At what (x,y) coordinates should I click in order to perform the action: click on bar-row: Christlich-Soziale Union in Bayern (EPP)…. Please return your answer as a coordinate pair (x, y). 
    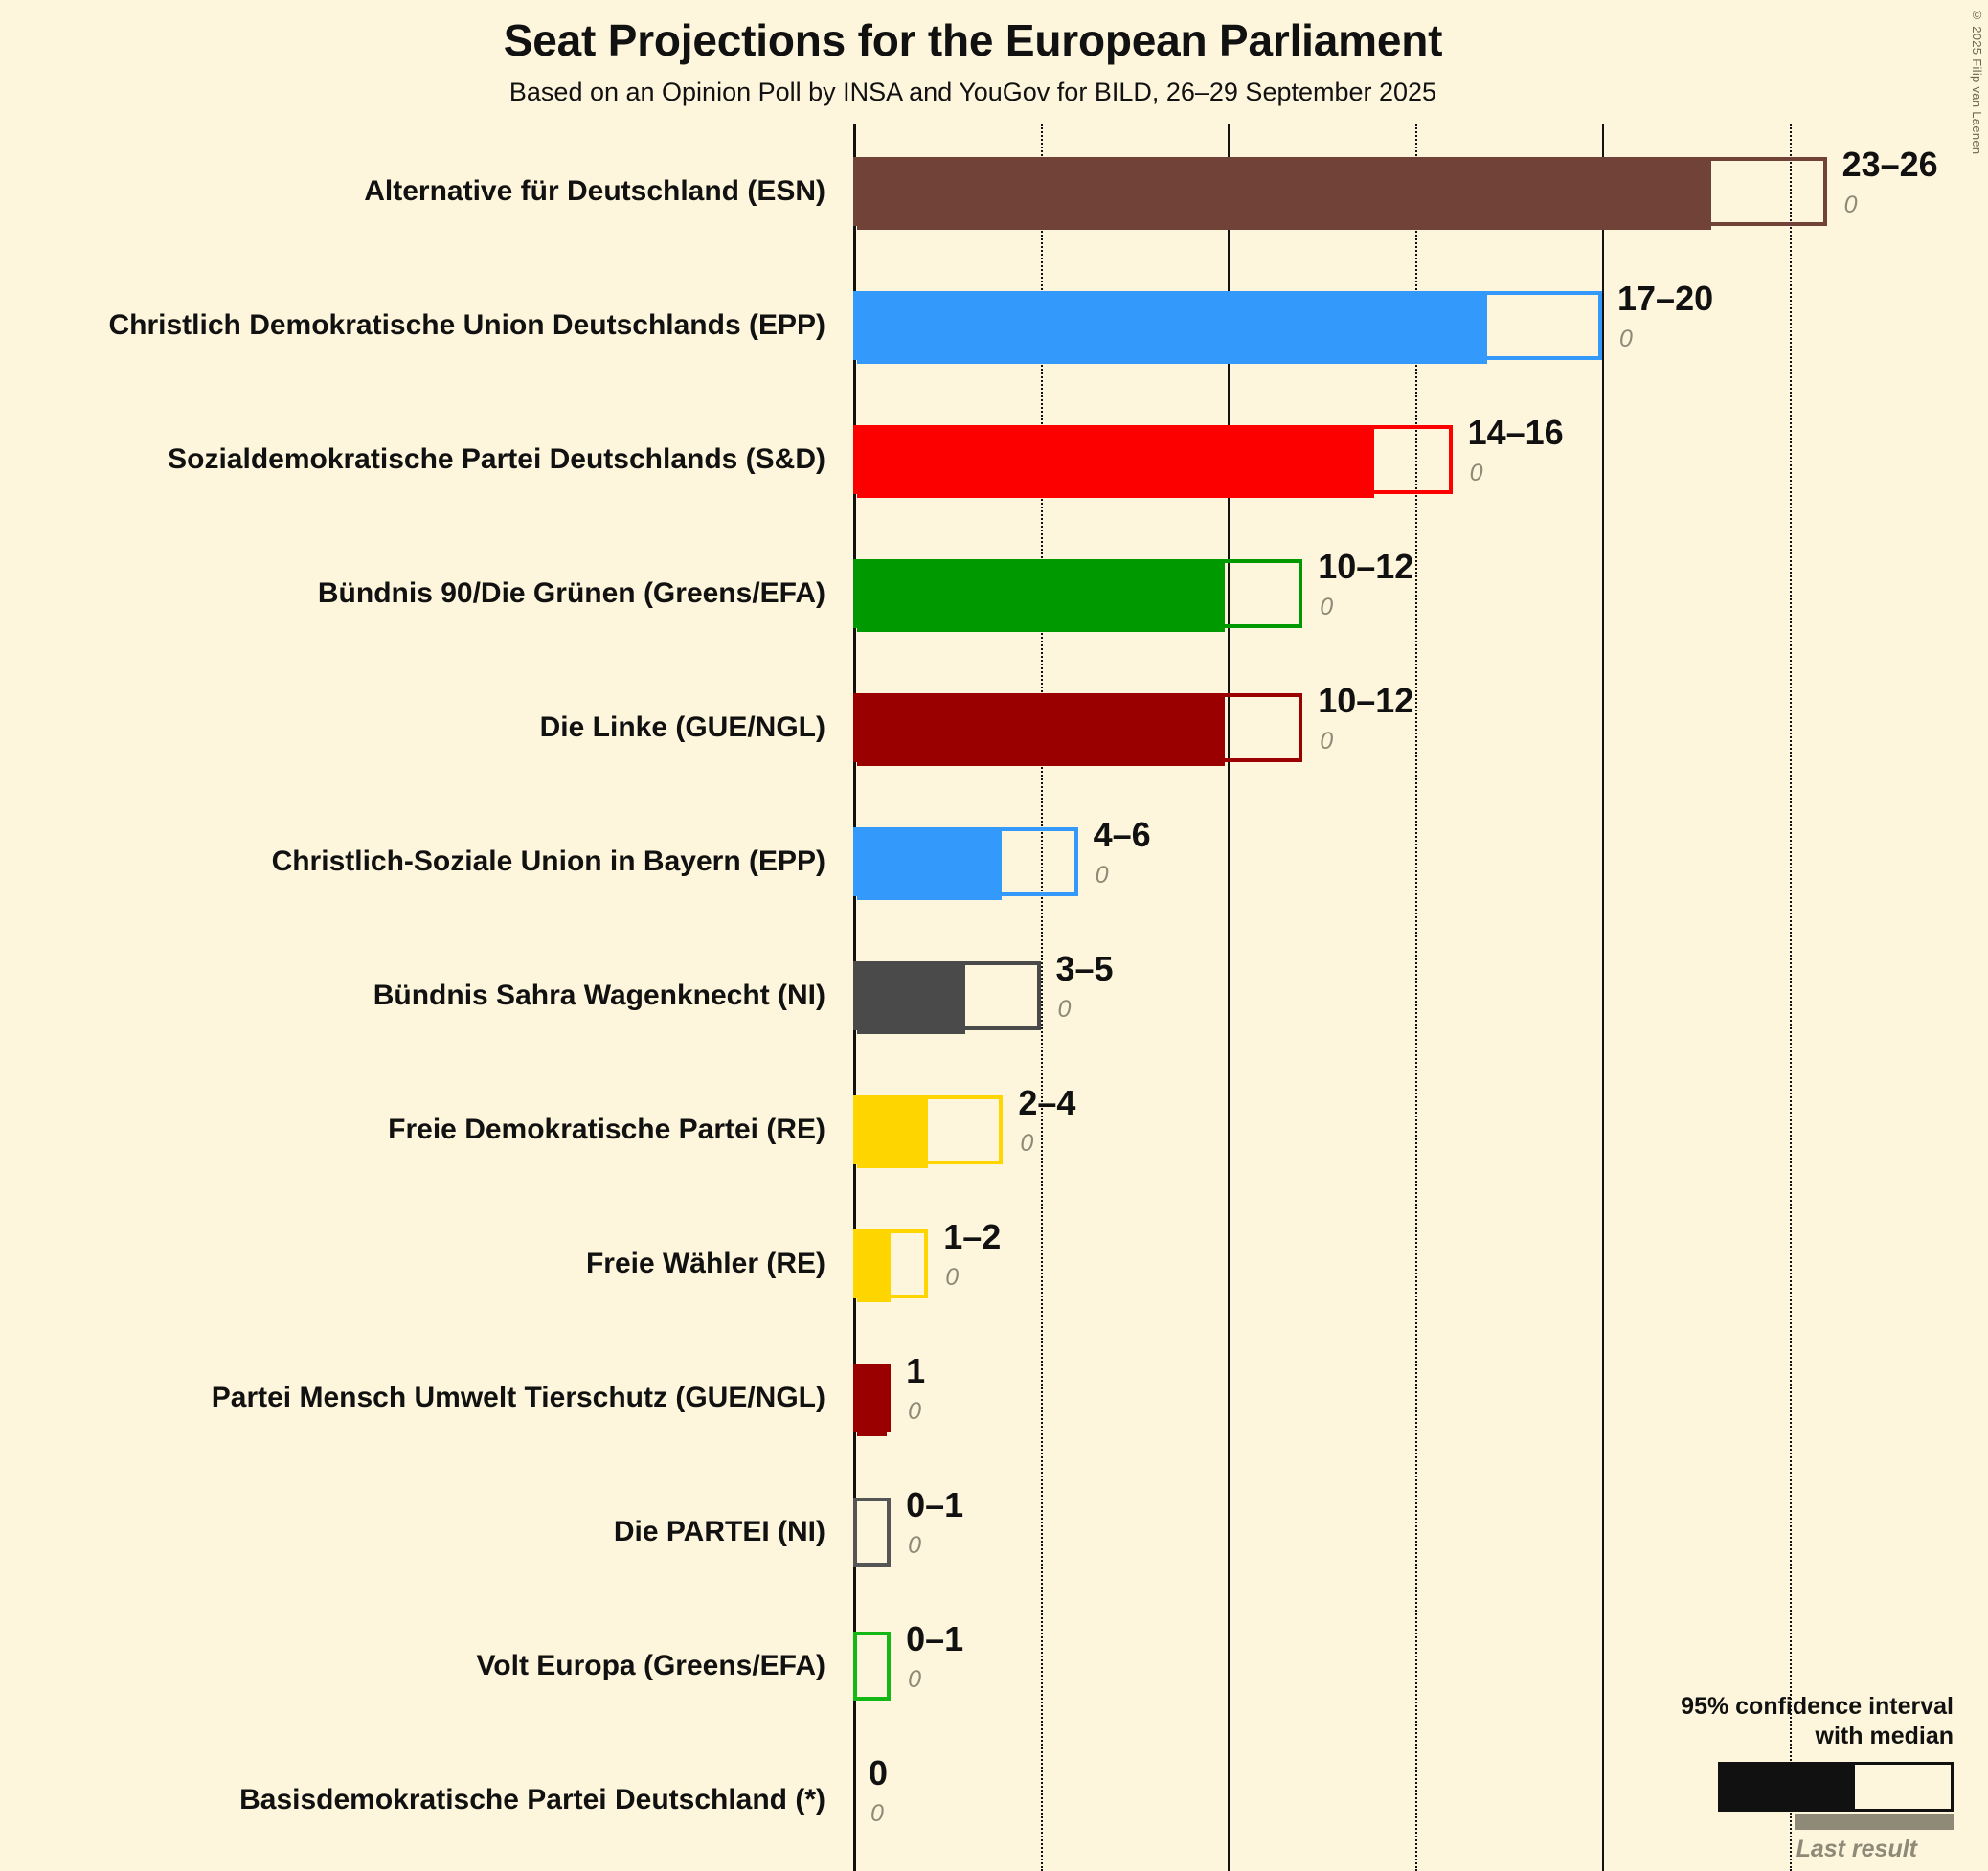
    Looking at the image, I should click on (994, 861).